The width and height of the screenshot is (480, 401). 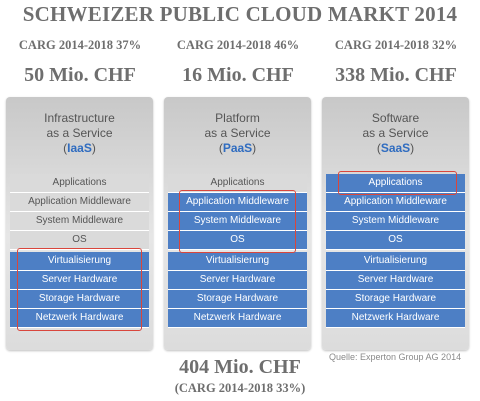 I want to click on saas-heading-line1: Software, so click(x=395, y=118).